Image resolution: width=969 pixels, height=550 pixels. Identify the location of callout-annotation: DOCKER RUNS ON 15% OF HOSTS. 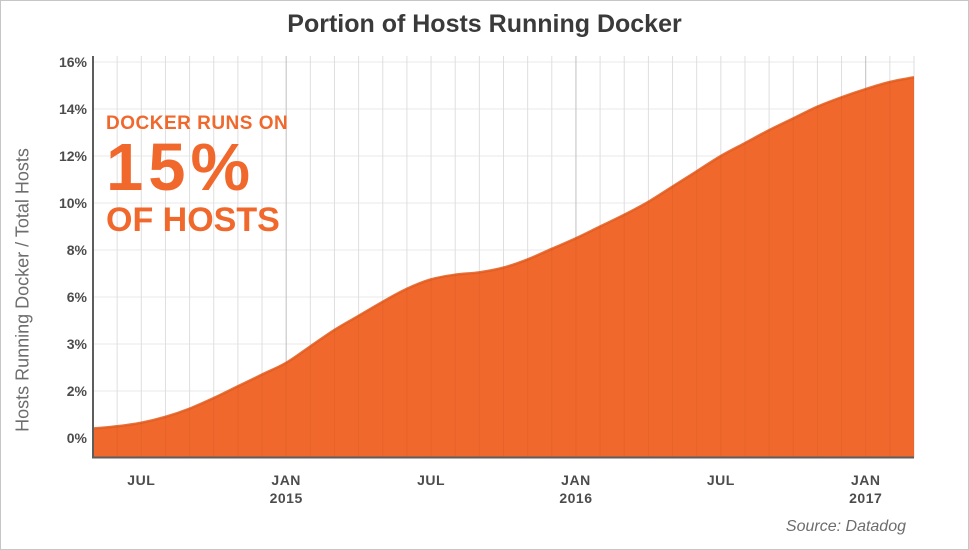
(197, 176).